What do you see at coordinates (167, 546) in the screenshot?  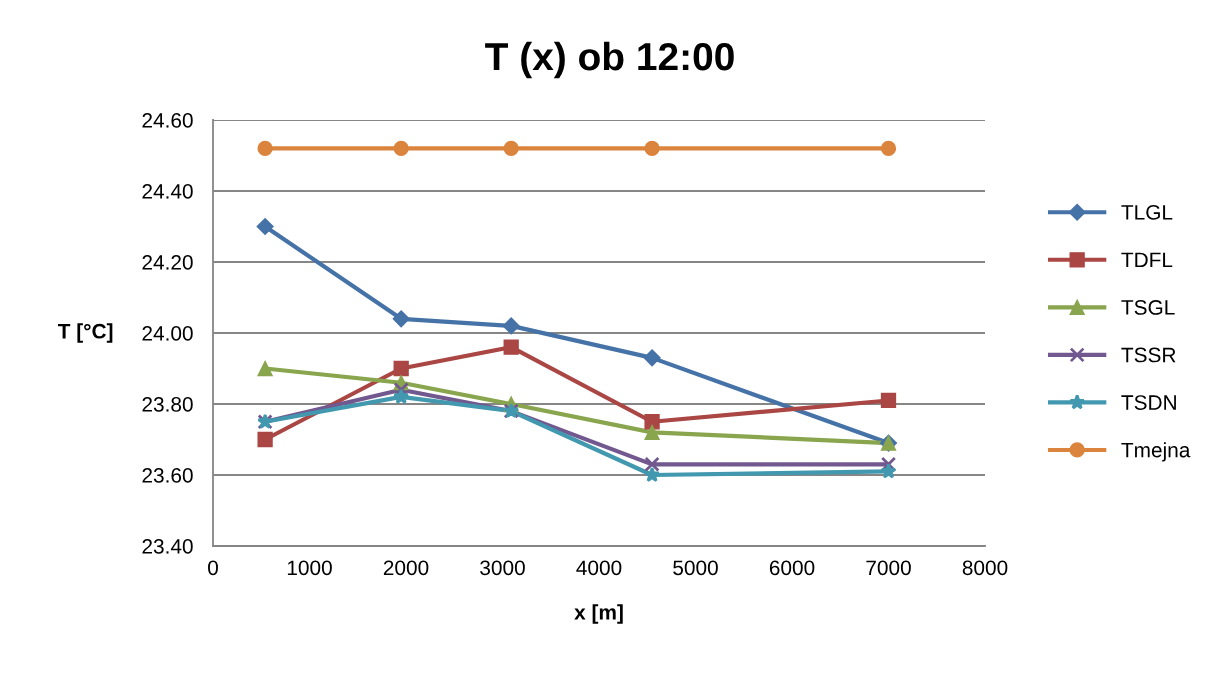 I see `y-tick-label: 23.40` at bounding box center [167, 546].